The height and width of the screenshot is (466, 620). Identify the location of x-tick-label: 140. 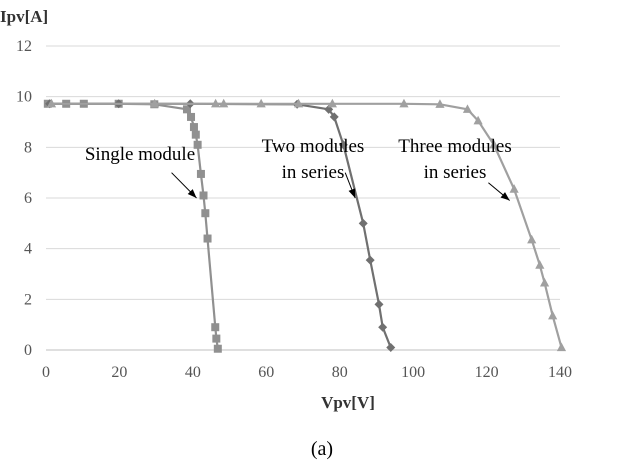
(560, 372).